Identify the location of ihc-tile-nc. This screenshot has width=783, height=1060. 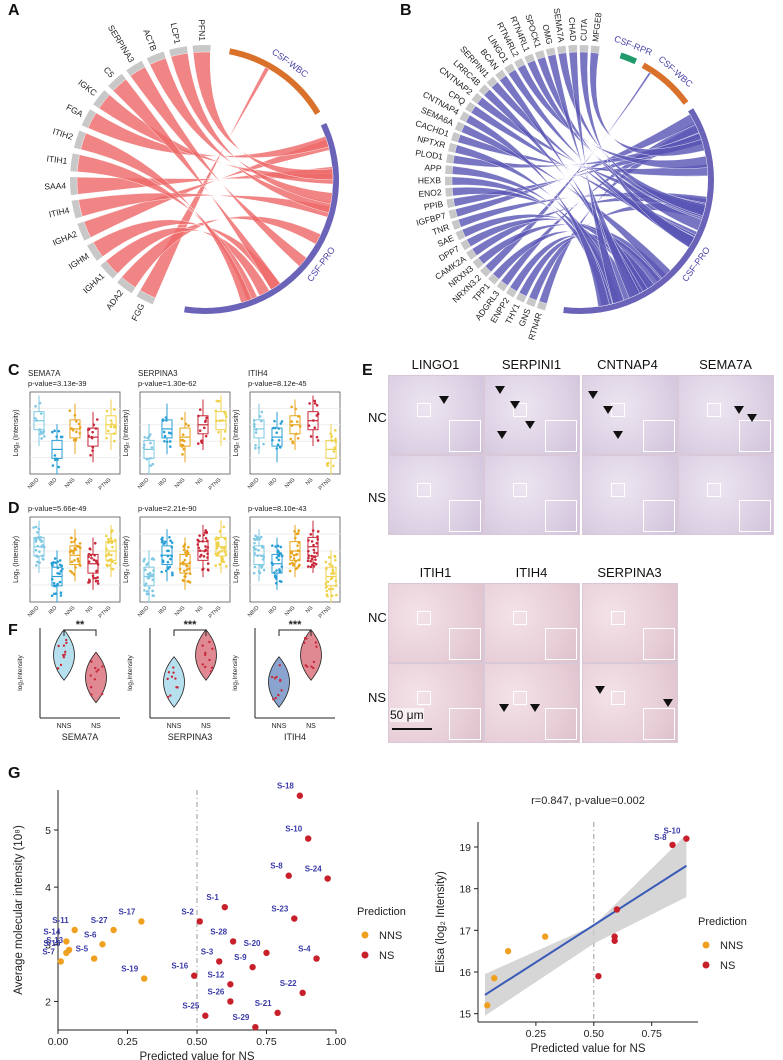
(532, 623).